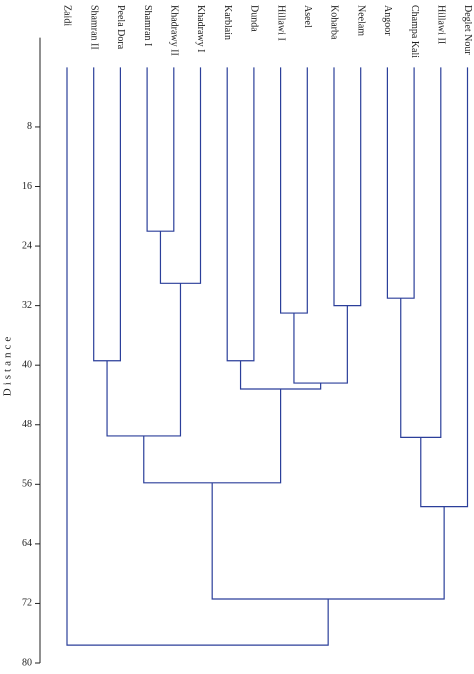  Describe the element at coordinates (360, 20) in the screenshot. I see `leaf-label: Neelam` at that location.